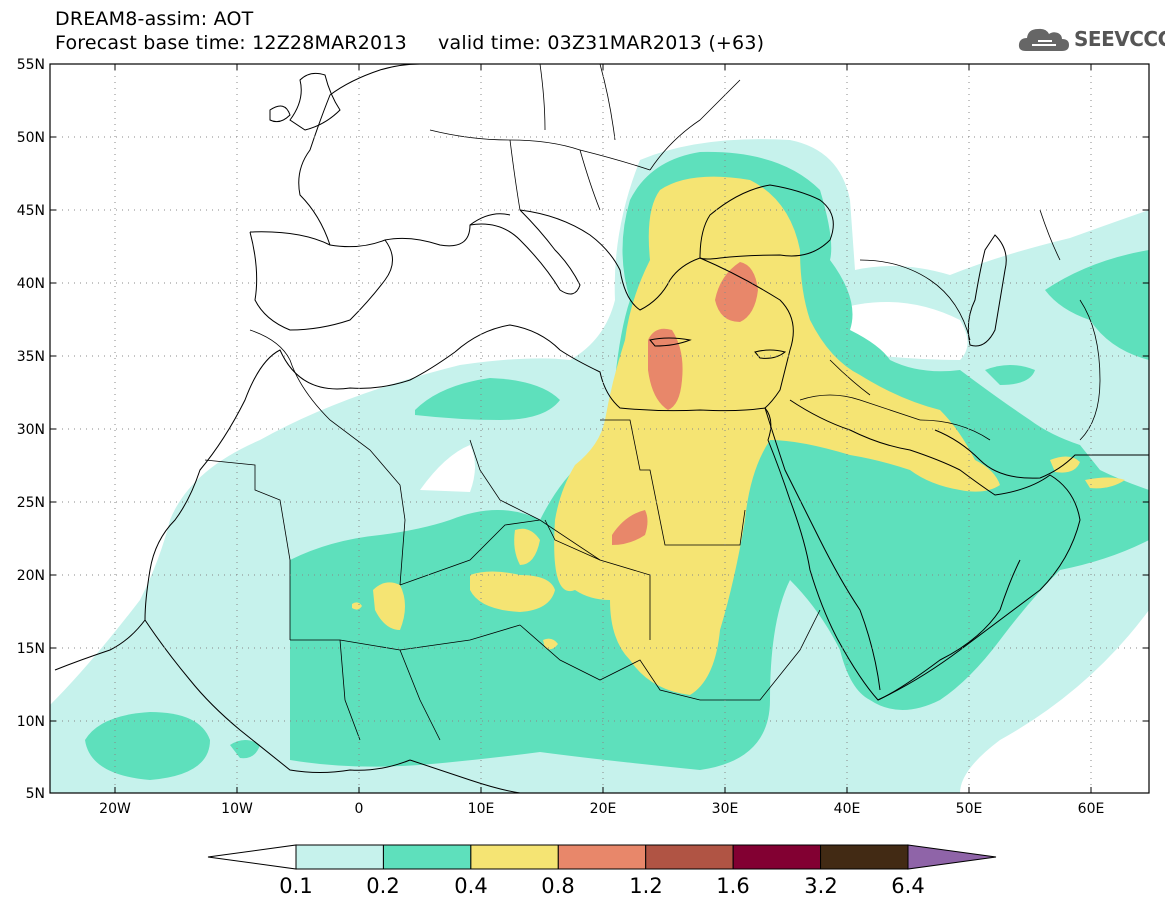 The width and height of the screenshot is (1165, 905). Describe the element at coordinates (732, 886) in the screenshot. I see `colorbar-label: 1.6` at that location.